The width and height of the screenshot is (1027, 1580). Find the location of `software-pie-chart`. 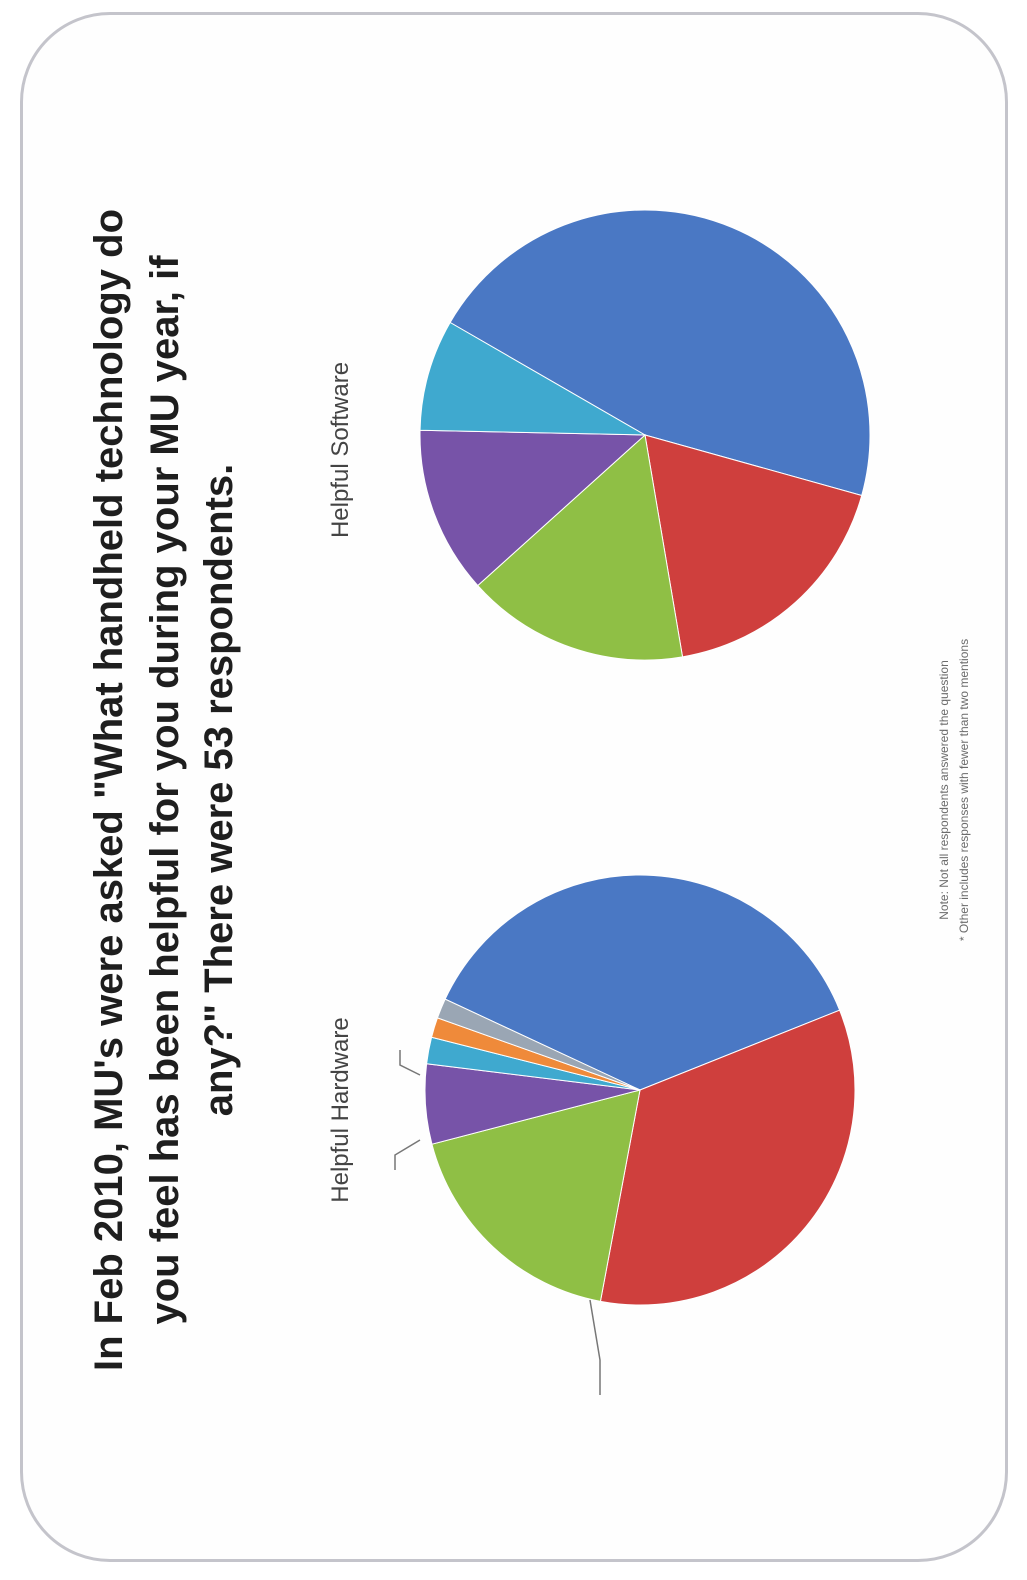

software-pie-chart is located at coordinates (645, 435).